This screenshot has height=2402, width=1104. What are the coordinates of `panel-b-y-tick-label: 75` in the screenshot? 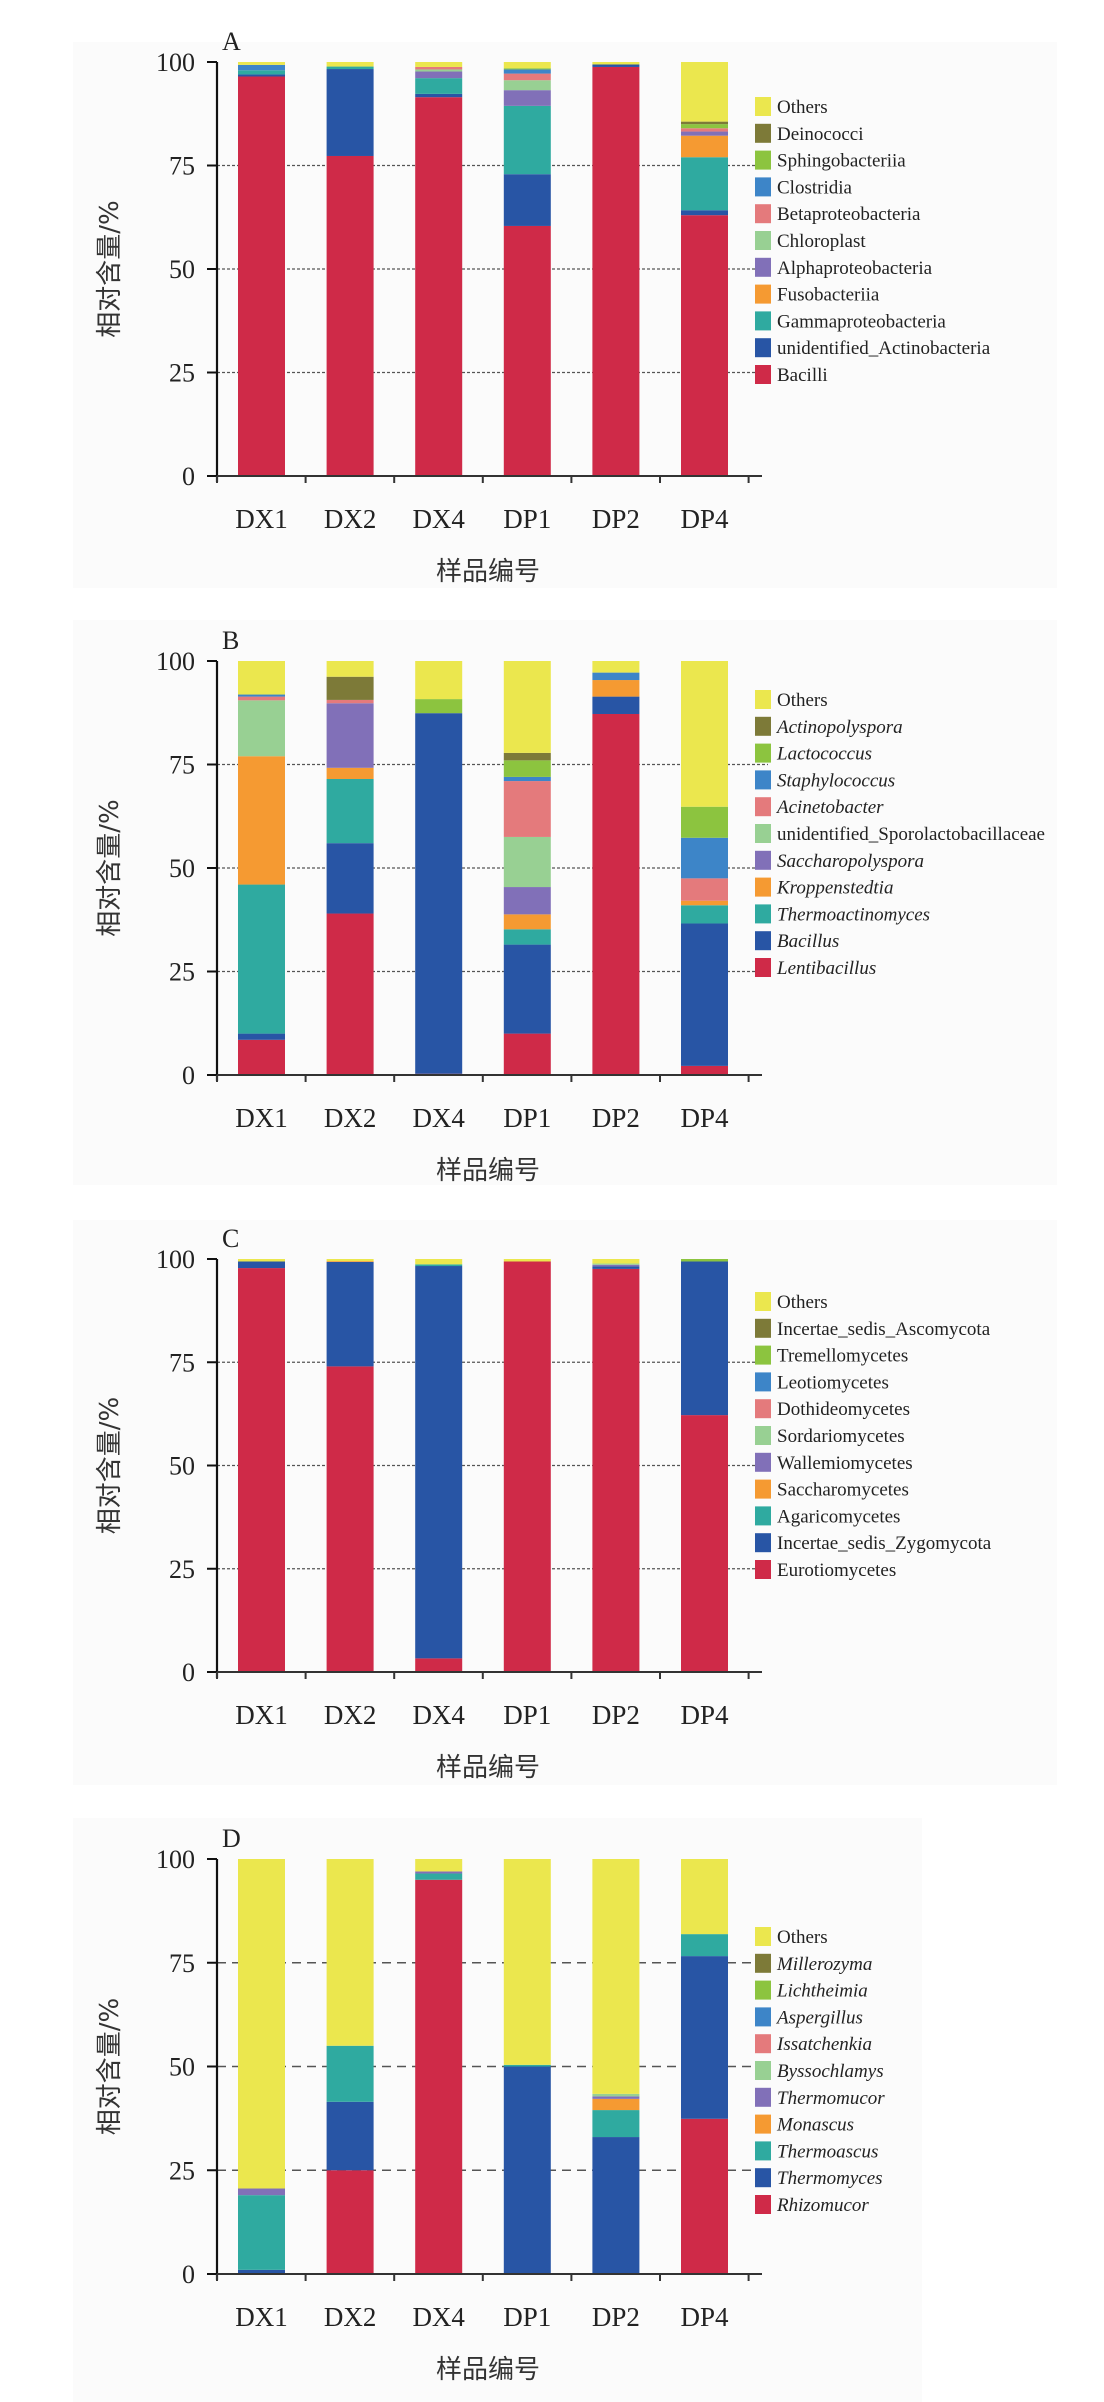 It's located at (182, 765).